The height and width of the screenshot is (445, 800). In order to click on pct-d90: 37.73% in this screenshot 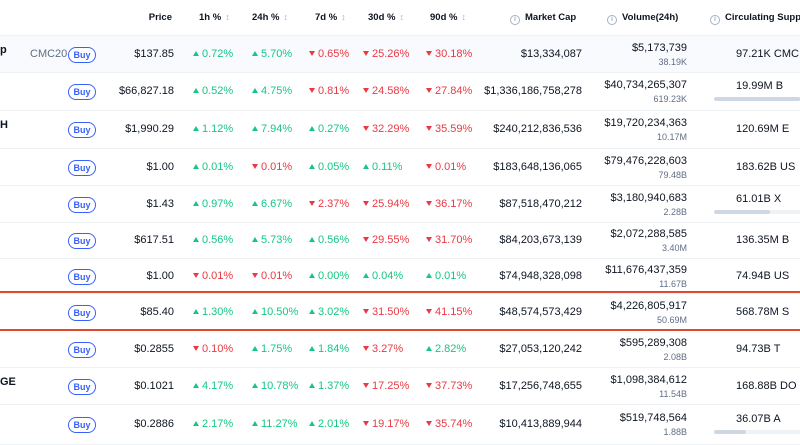, I will do `click(449, 386)`.